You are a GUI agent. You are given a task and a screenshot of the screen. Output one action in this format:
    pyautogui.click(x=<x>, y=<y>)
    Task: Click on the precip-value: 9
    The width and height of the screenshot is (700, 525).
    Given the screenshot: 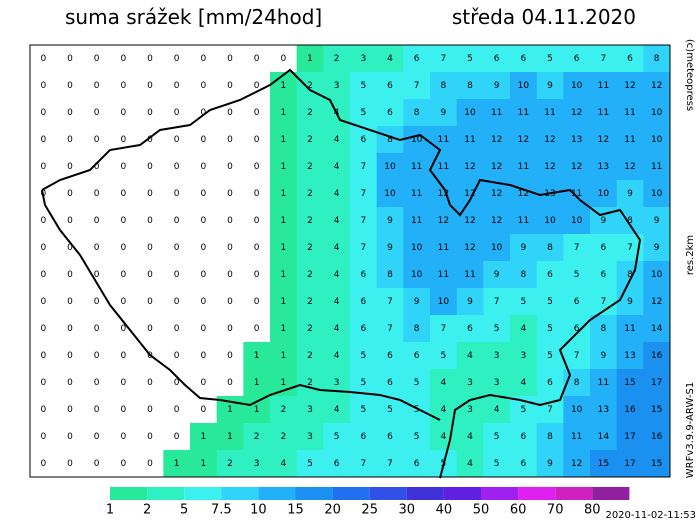 What is the action you would take?
    pyautogui.click(x=497, y=86)
    